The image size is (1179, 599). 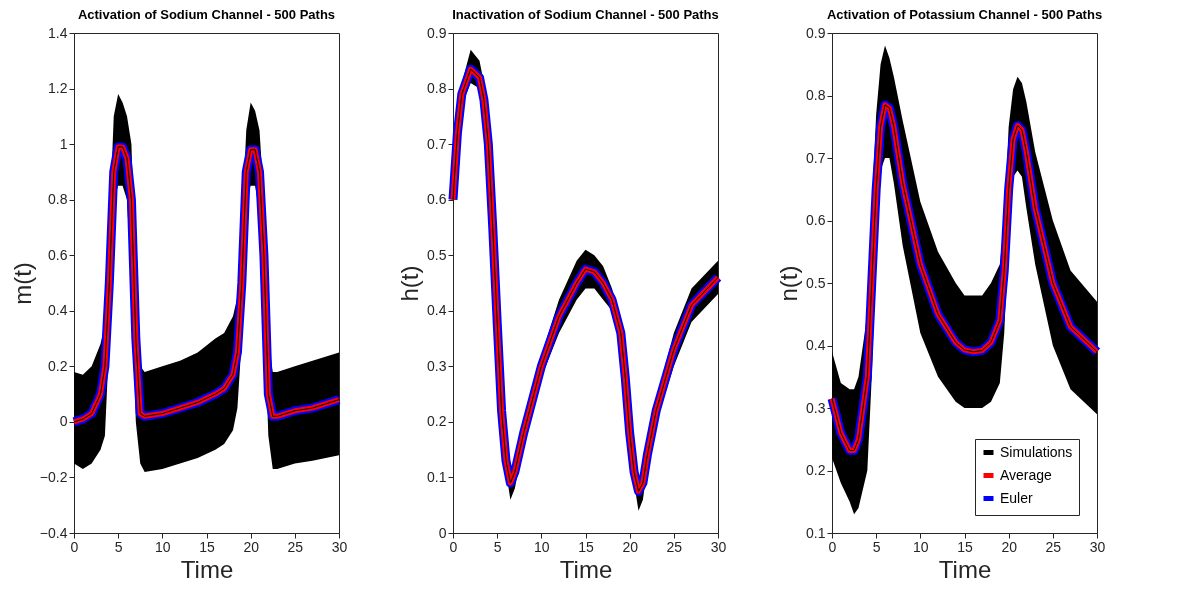 I want to click on y-tick-label: 1.4, so click(x=58, y=32).